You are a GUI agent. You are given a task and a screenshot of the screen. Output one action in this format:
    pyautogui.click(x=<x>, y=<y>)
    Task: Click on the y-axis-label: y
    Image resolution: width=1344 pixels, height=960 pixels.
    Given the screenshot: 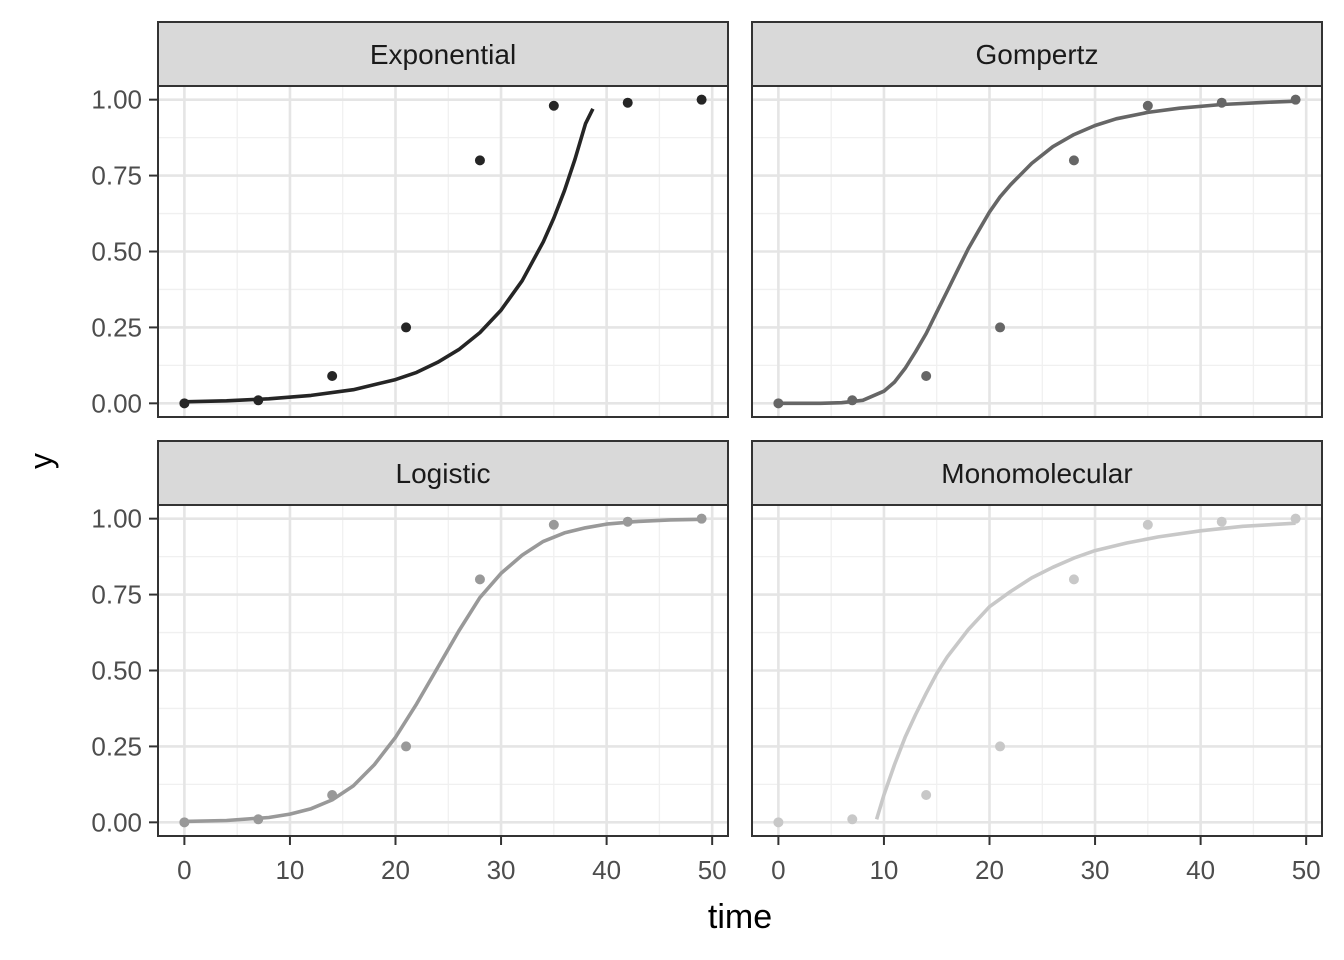 What is the action you would take?
    pyautogui.click(x=41, y=461)
    